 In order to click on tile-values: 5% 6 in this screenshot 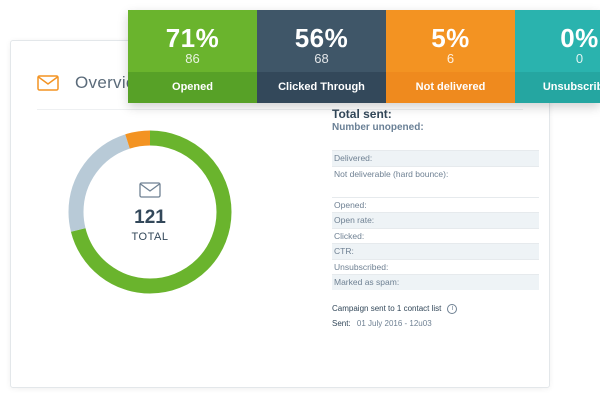, I will do `click(450, 41)`.